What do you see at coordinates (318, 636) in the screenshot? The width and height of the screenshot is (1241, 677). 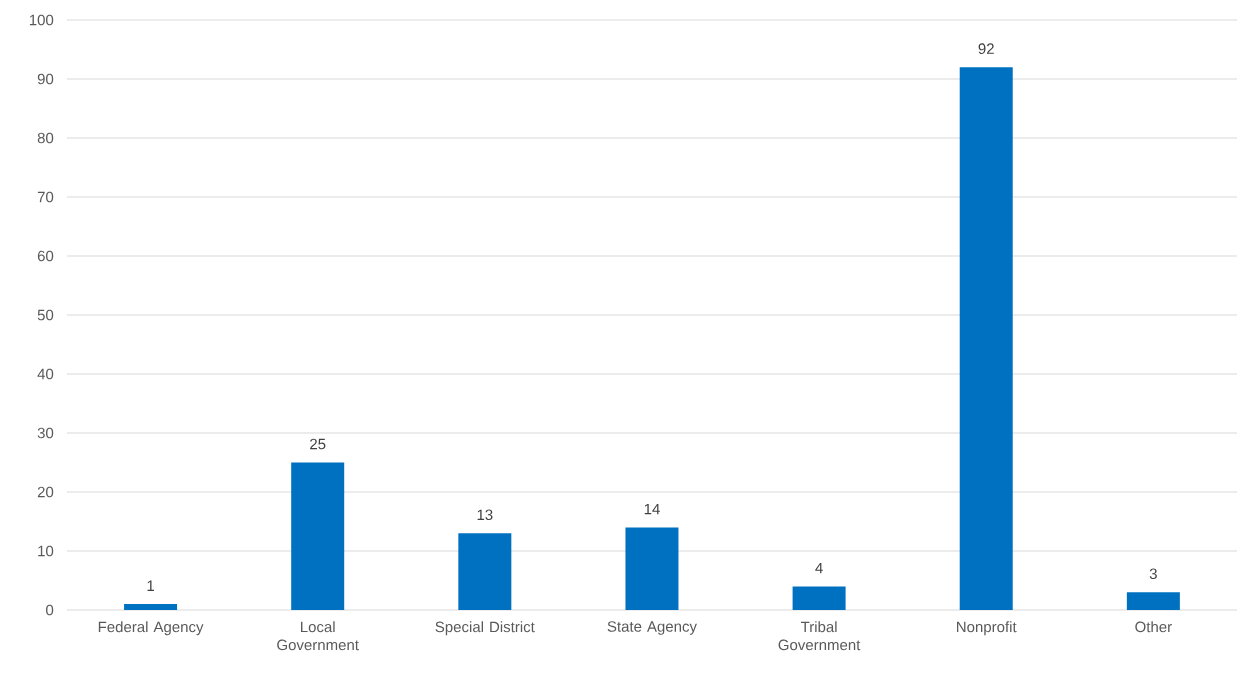 I see `x-tick-label: Local Government` at bounding box center [318, 636].